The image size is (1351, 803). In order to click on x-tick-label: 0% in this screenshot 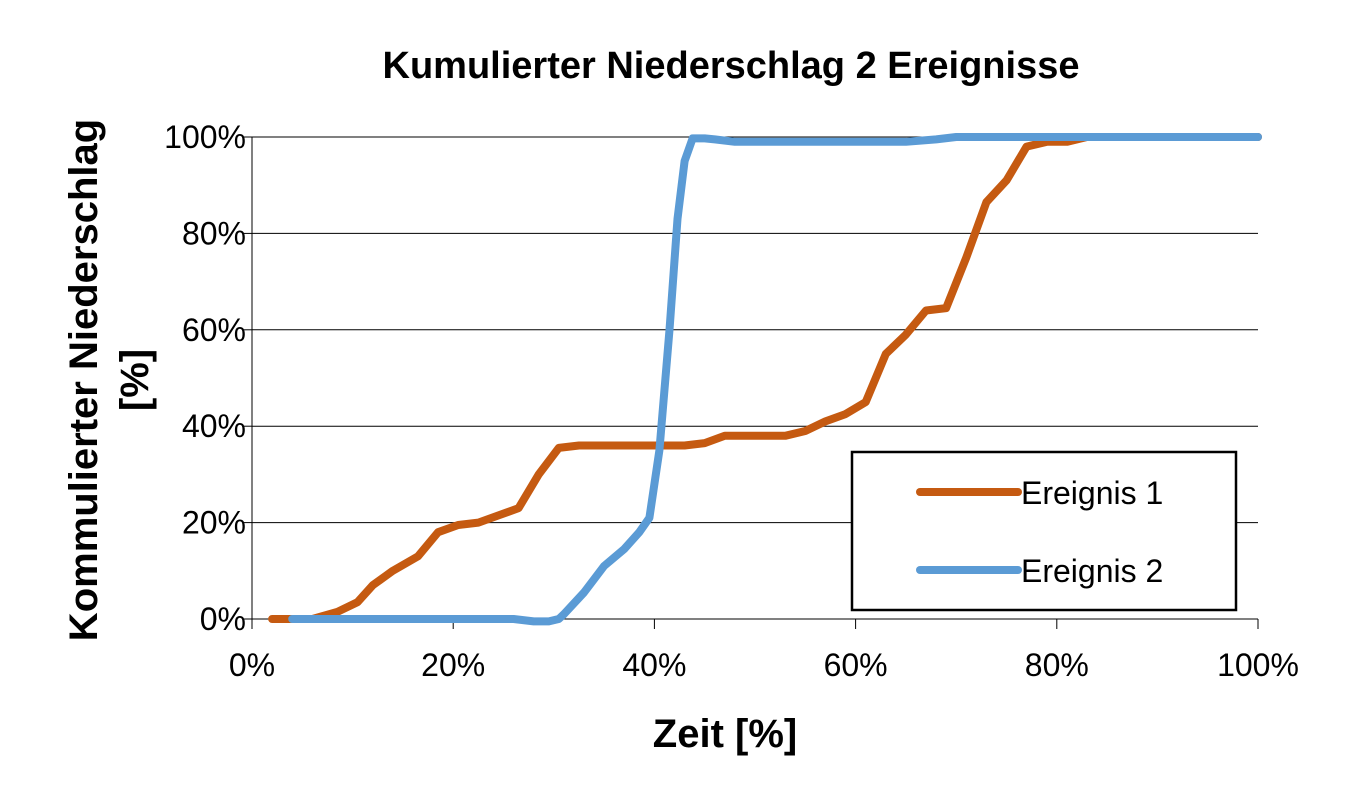, I will do `click(252, 665)`.